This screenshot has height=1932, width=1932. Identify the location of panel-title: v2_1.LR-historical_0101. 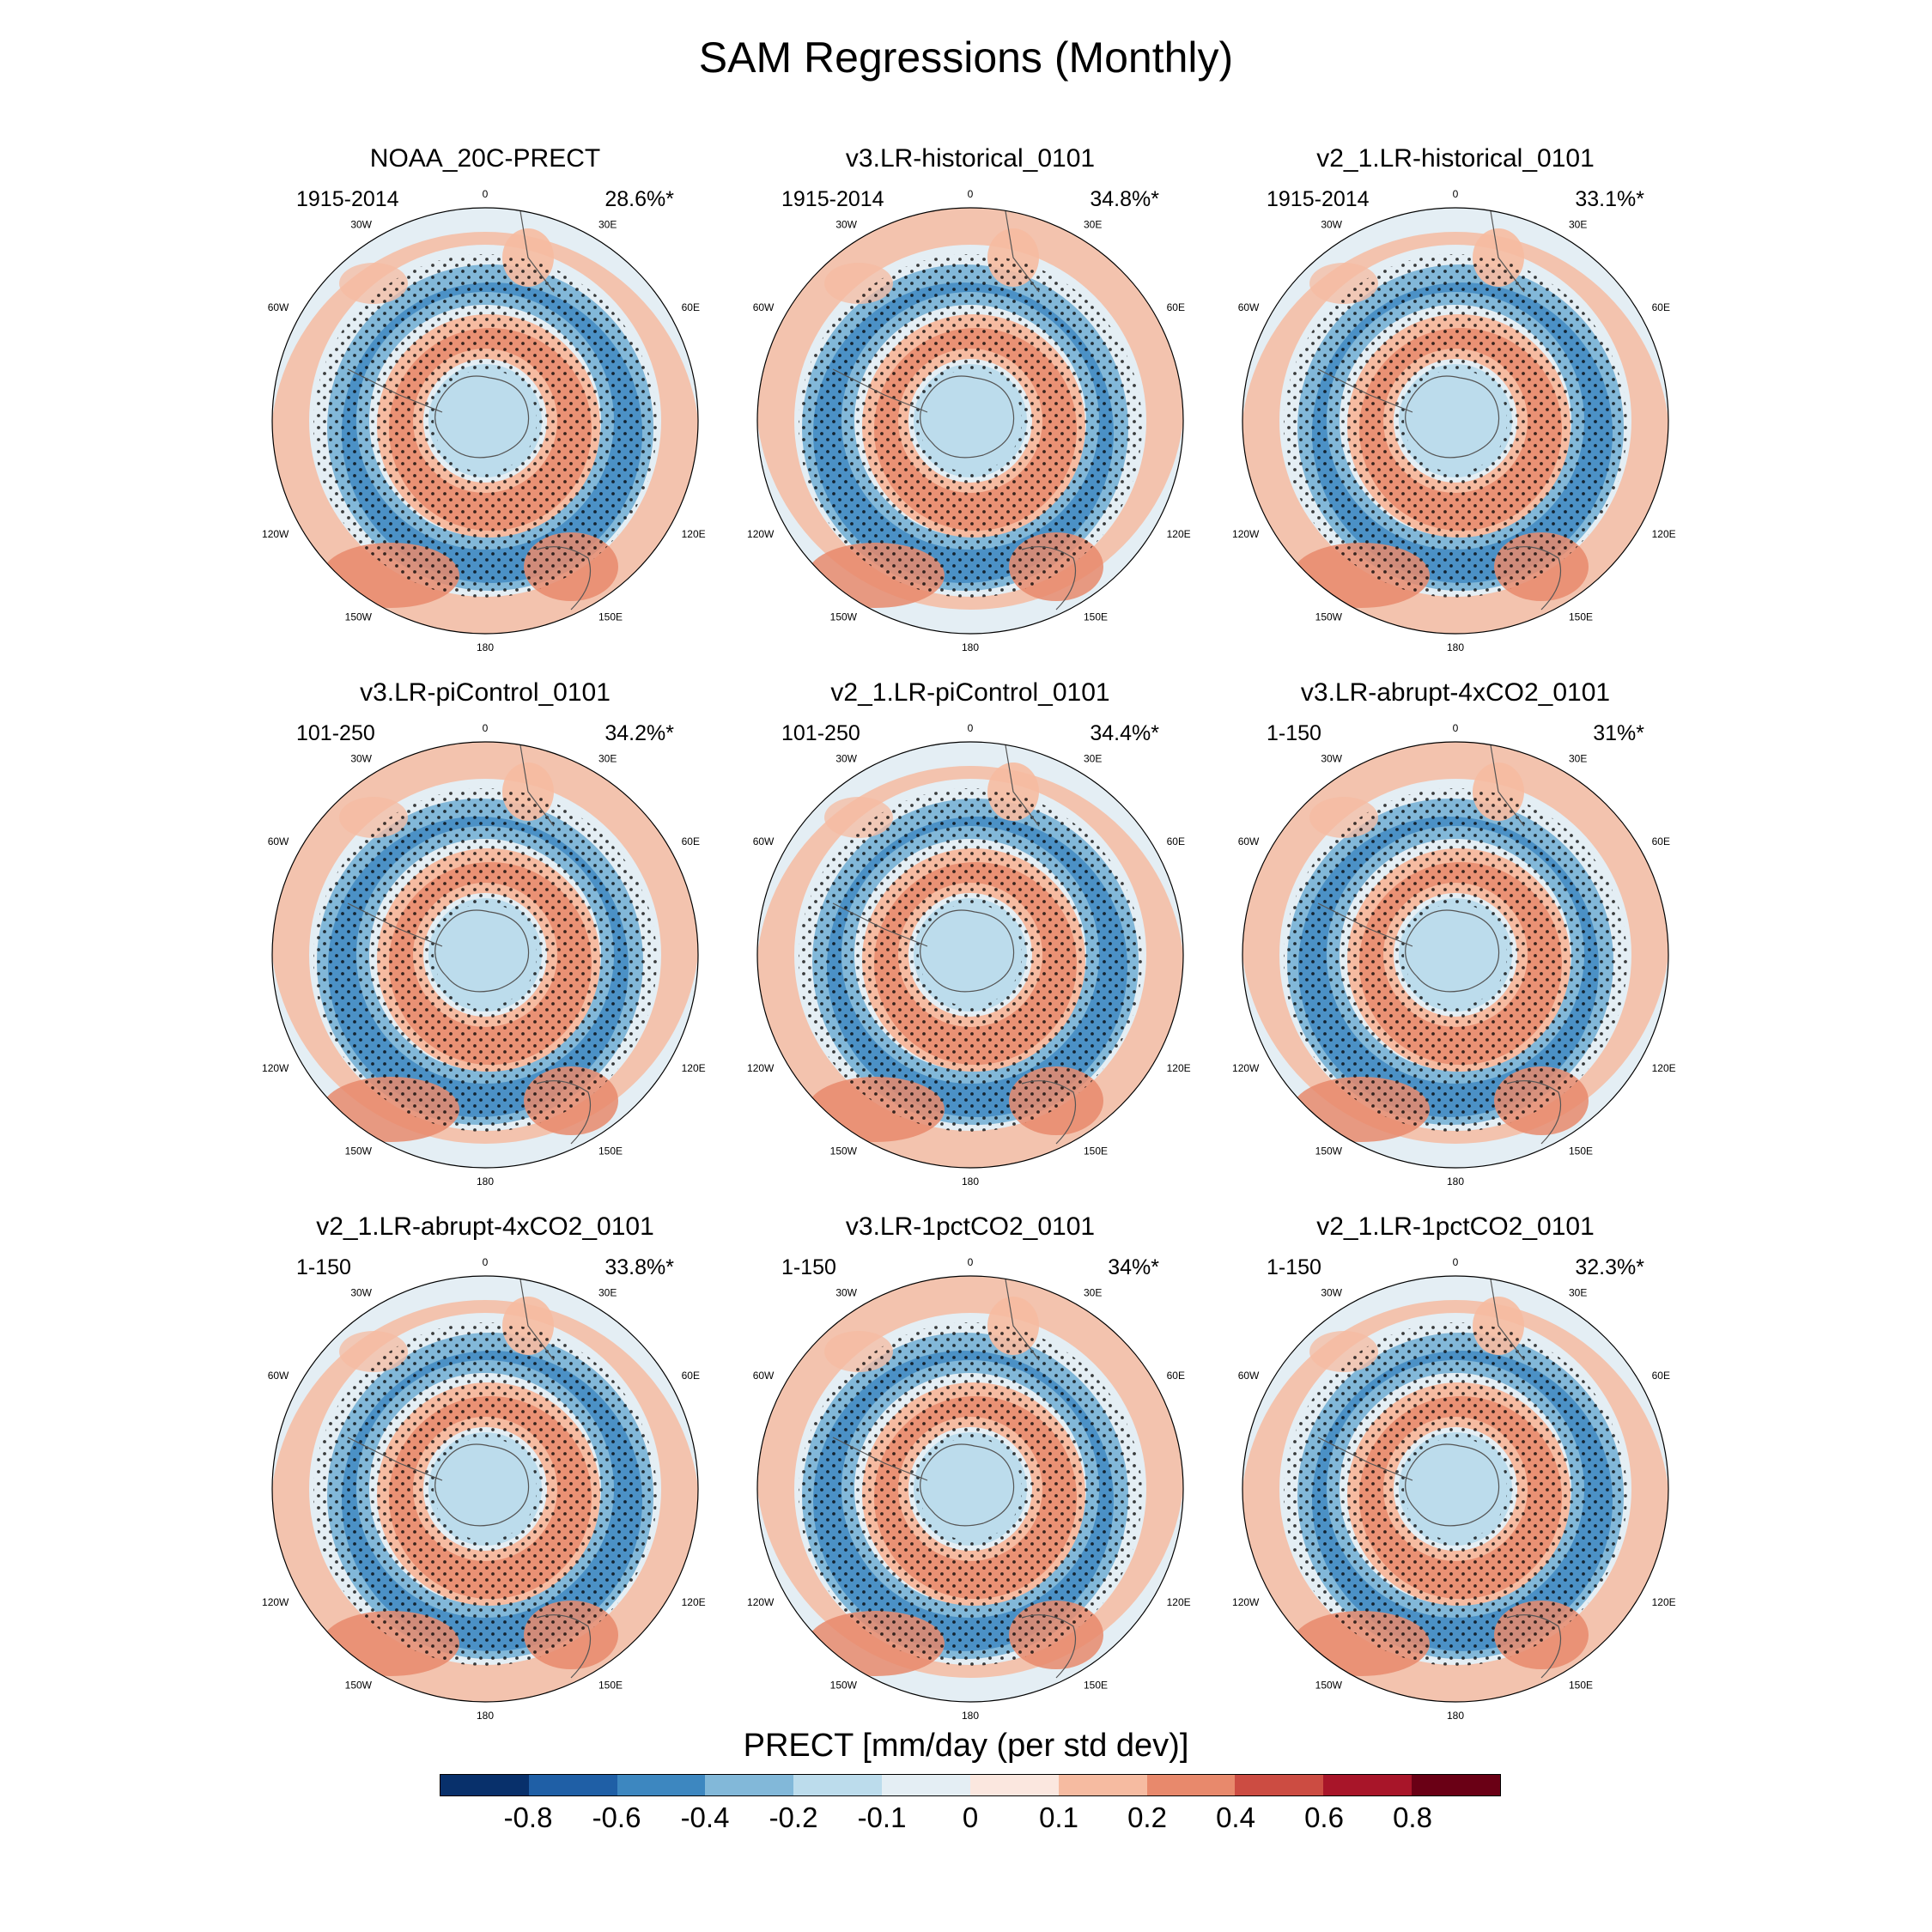
(1455, 159).